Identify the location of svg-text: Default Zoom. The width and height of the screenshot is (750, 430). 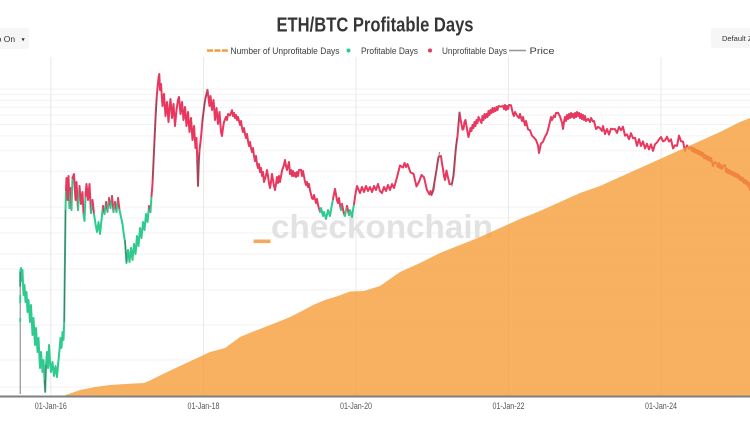
(736, 38).